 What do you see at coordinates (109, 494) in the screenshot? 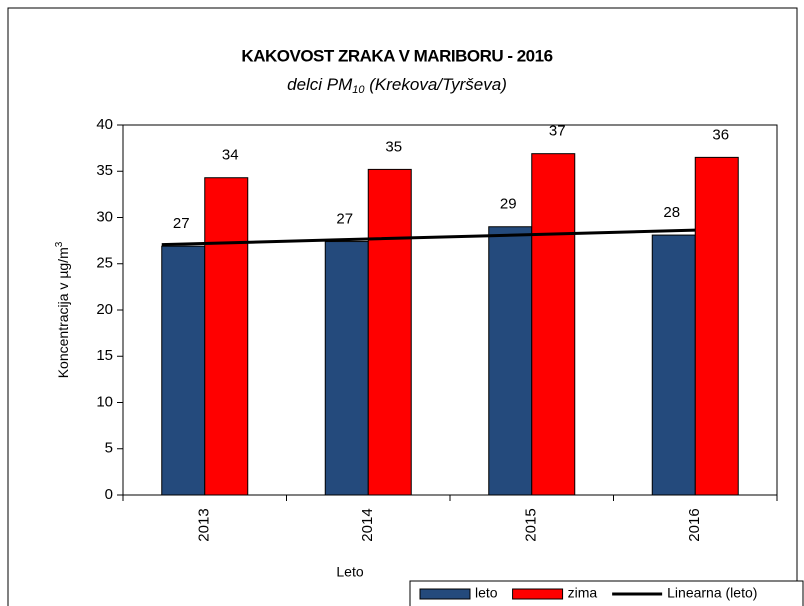
I see `y-tick-label: 0` at bounding box center [109, 494].